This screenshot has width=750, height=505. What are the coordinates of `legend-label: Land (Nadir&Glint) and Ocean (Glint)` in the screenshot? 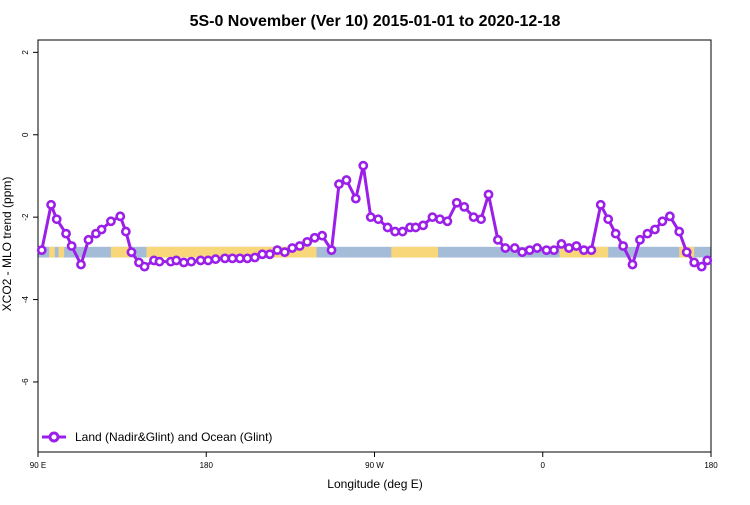 It's located at (173, 437).